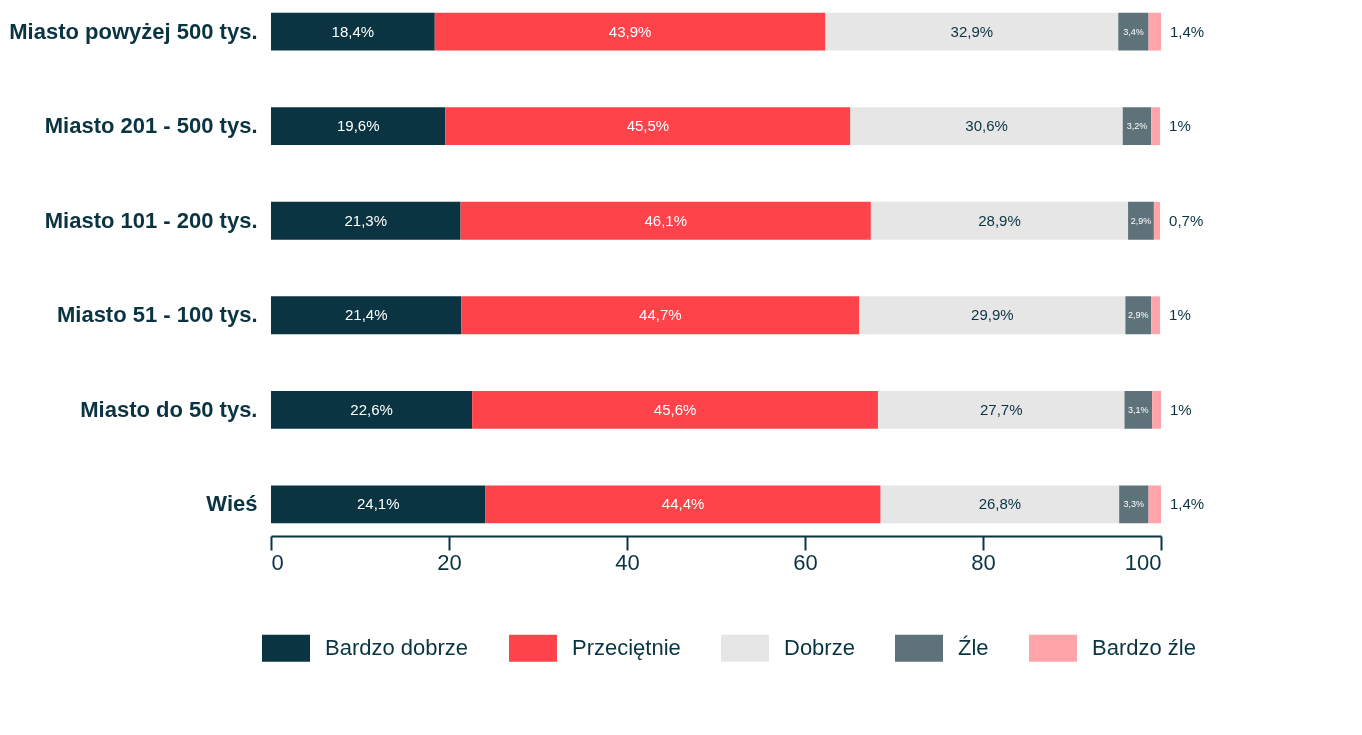 This screenshot has height=735, width=1362. Describe the element at coordinates (449, 562) in the screenshot. I see `x-tick-label: 20` at that location.